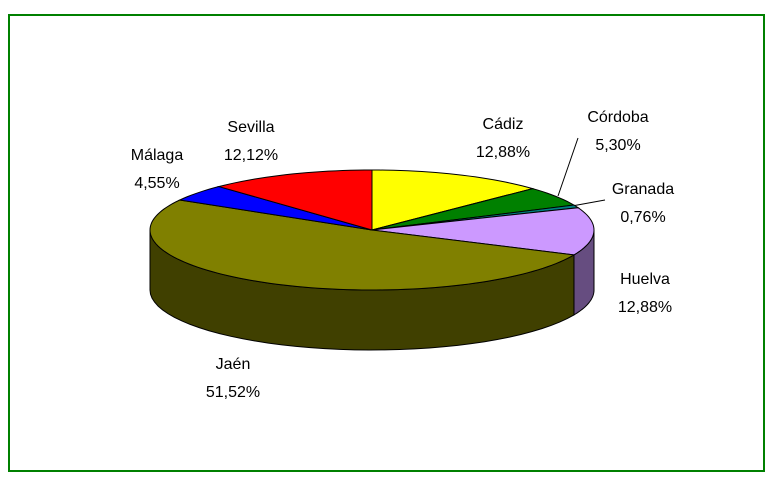  Describe the element at coordinates (645, 279) in the screenshot. I see `slice-label: Huelva` at that location.